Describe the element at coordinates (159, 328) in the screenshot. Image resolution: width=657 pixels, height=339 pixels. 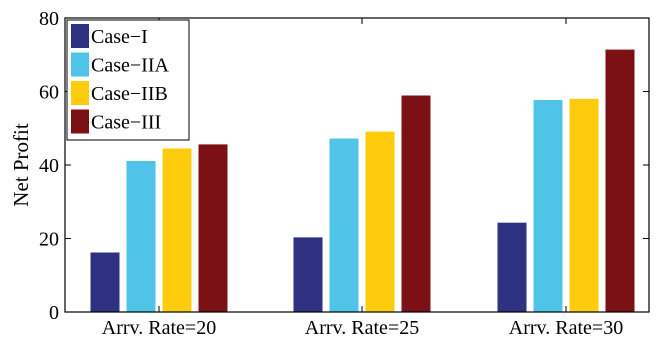
I see `x-tick-label: Arrv. Rate=20` at that location.